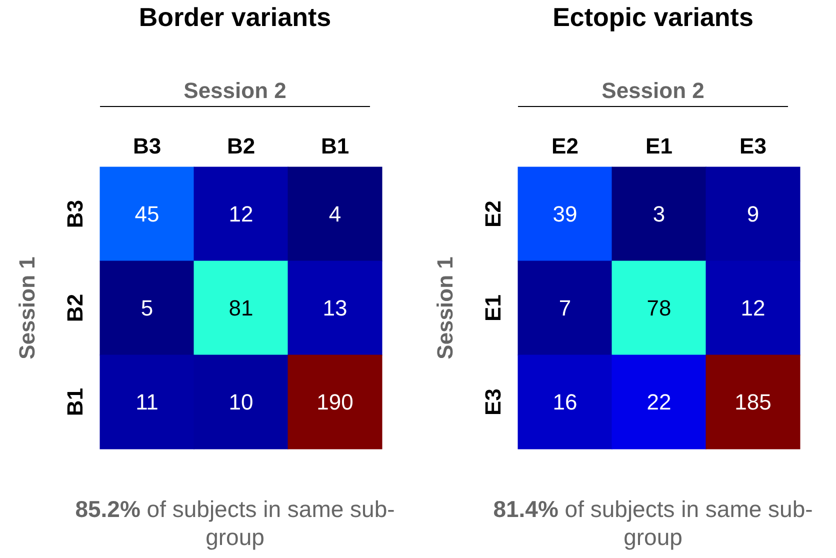 Image resolution: width=836 pixels, height=558 pixels. I want to click on x-tick-label: E1, so click(659, 146).